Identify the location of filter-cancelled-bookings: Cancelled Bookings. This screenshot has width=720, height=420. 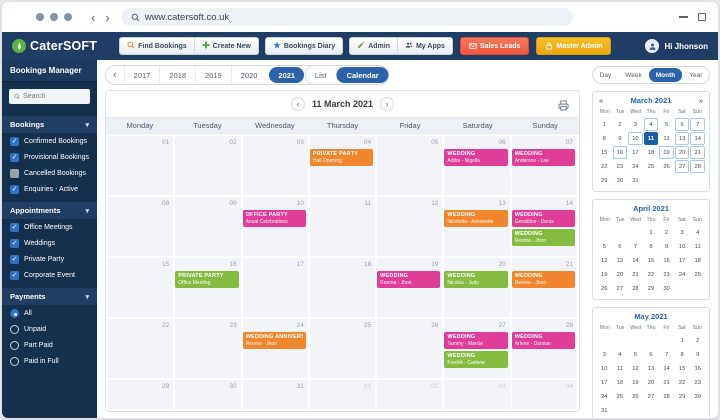
(49, 173).